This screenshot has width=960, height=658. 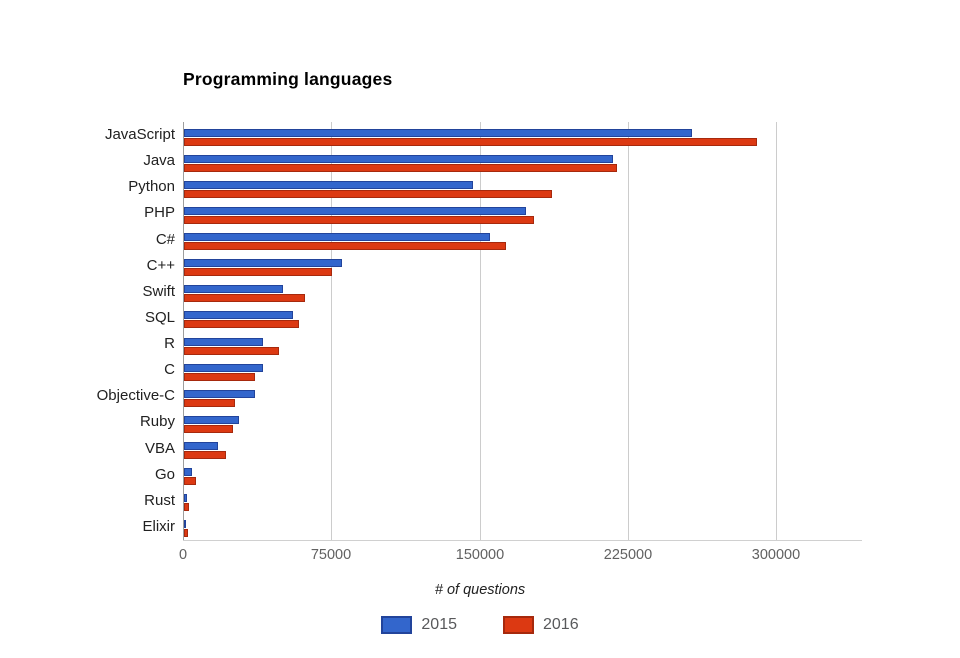 What do you see at coordinates (158, 291) in the screenshot?
I see `y-axis-category-label: Swift` at bounding box center [158, 291].